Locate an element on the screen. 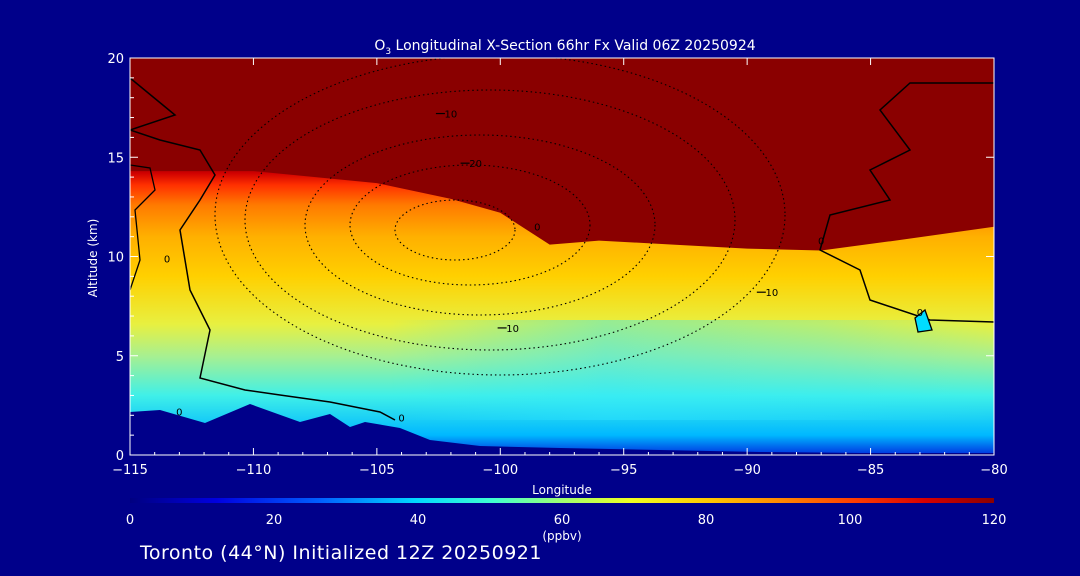 The width and height of the screenshot is (1080, 576). x-tick-label: −100 is located at coordinates (500, 470).